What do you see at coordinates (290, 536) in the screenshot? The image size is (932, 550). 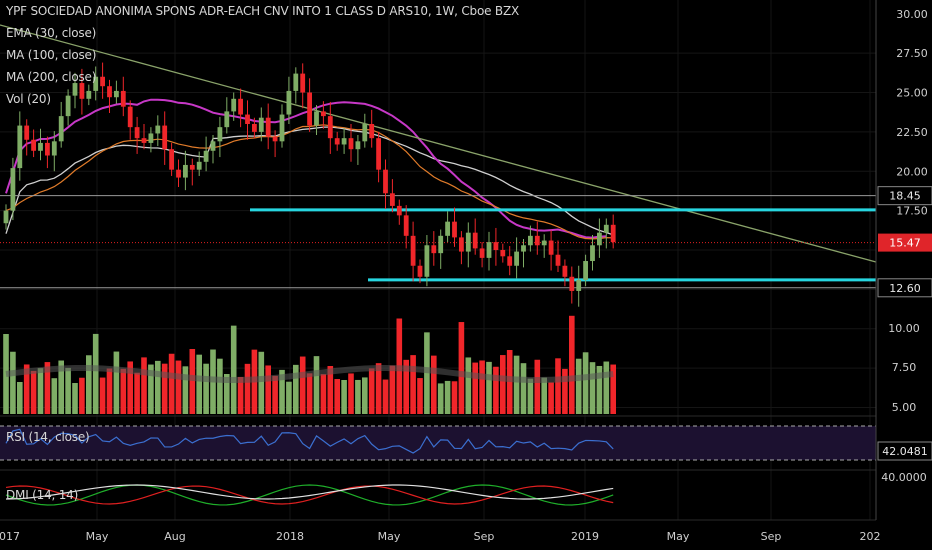 I see `time-tick-label: 2018` at bounding box center [290, 536].